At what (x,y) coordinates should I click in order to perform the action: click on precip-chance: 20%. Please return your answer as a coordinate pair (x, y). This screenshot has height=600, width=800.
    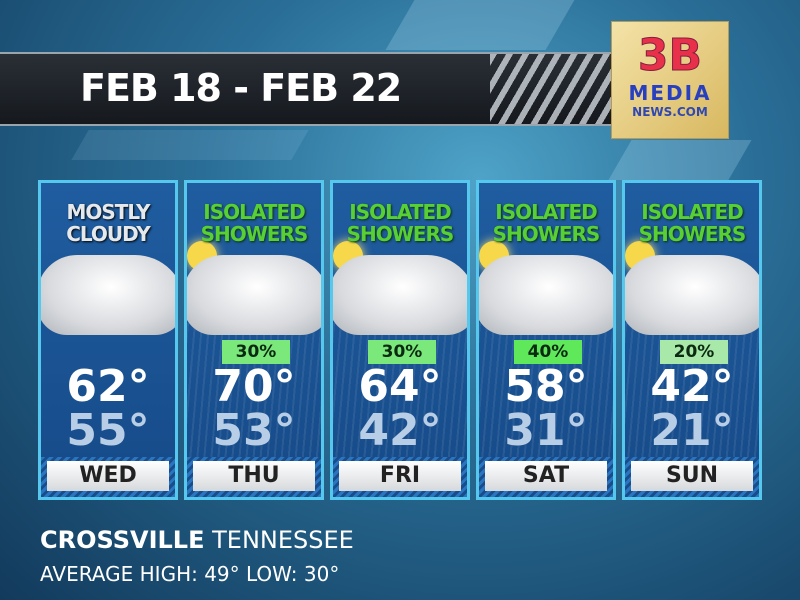
    Looking at the image, I should click on (694, 352).